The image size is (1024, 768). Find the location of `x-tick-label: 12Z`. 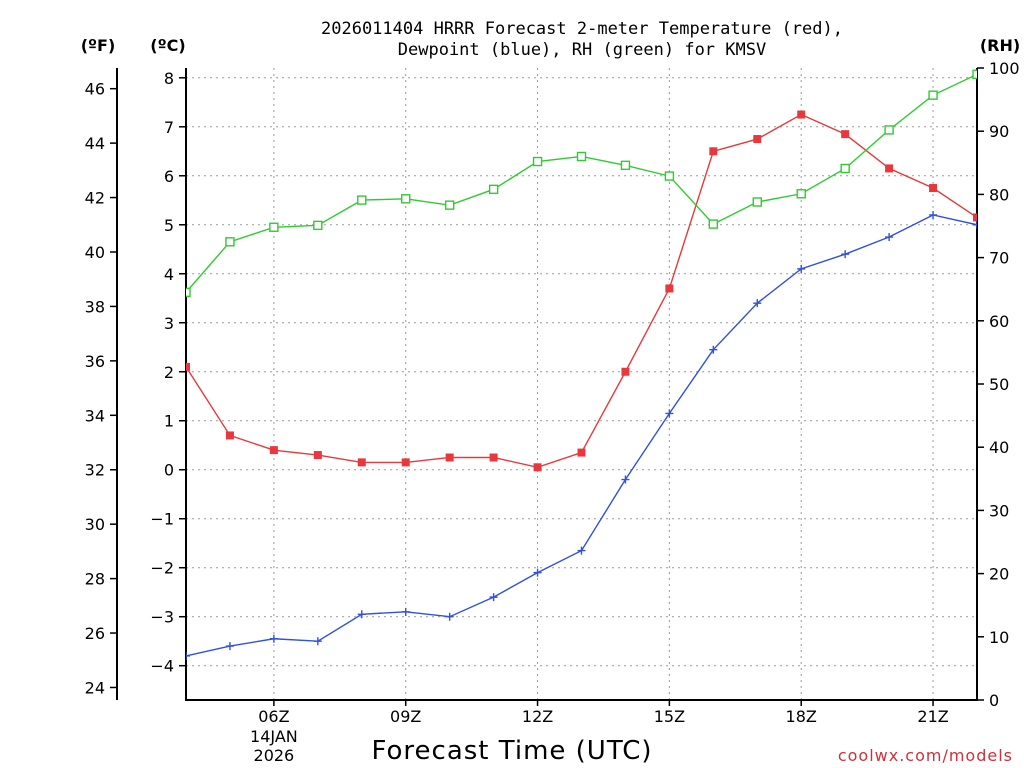

x-tick-label: 12Z is located at coordinates (537, 716).